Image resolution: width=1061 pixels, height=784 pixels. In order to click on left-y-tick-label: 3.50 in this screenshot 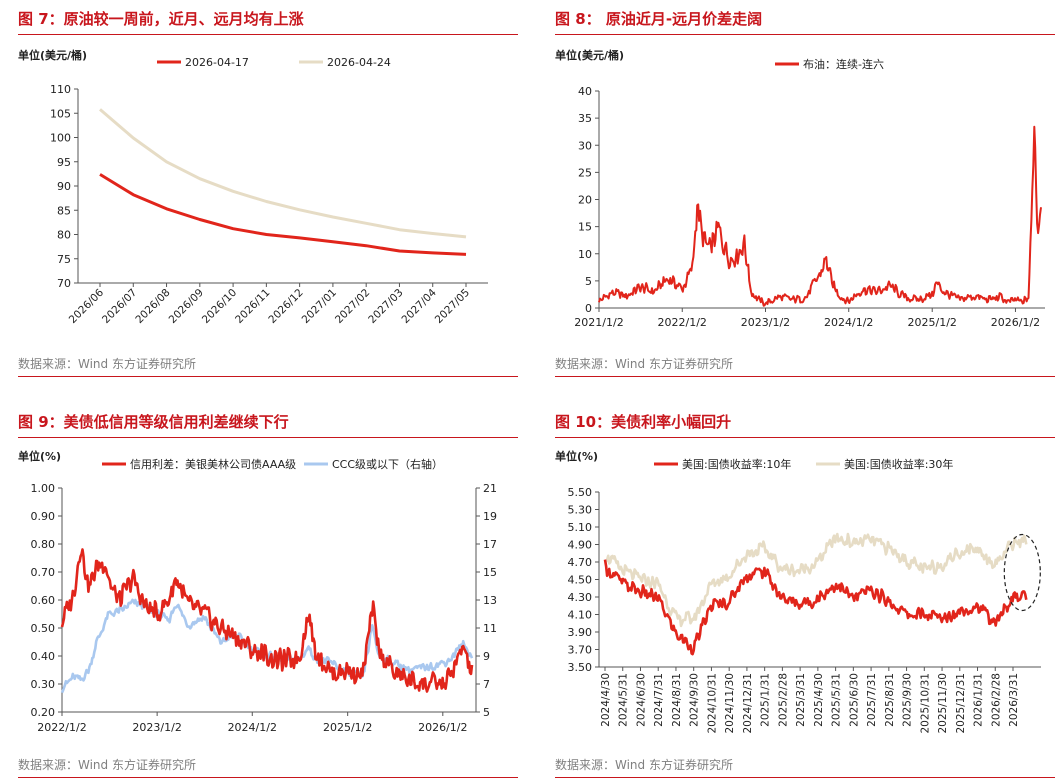, I will do `click(580, 667)`.